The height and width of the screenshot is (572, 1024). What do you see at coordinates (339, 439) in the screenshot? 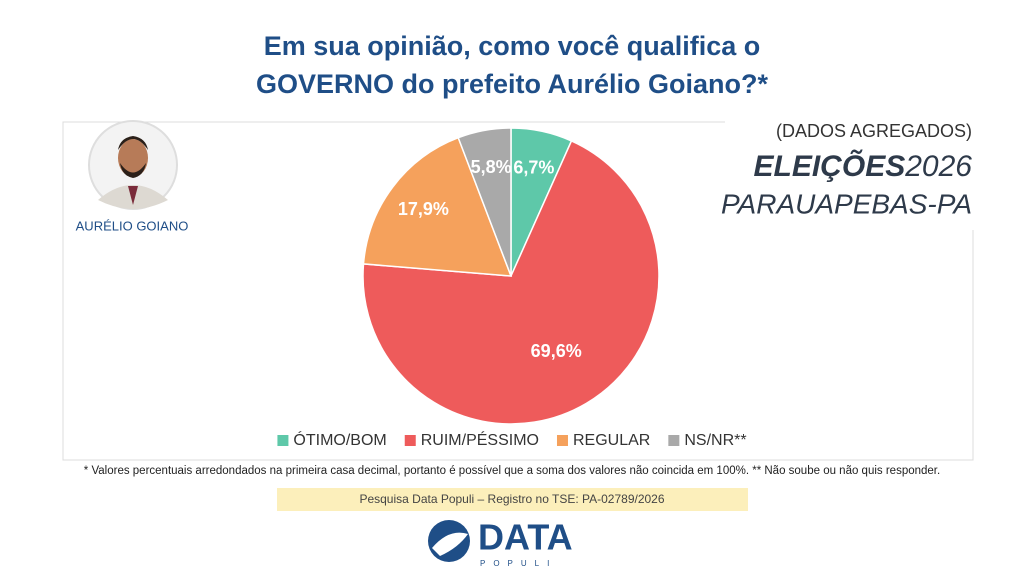
I see `legend-label: ÓTIMO/BOM` at bounding box center [339, 439].